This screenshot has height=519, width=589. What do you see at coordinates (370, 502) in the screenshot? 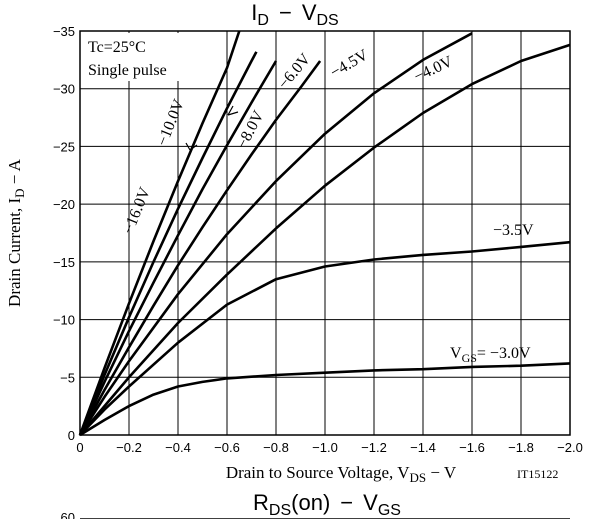
I see `chart2-title-main2: V` at bounding box center [370, 502].